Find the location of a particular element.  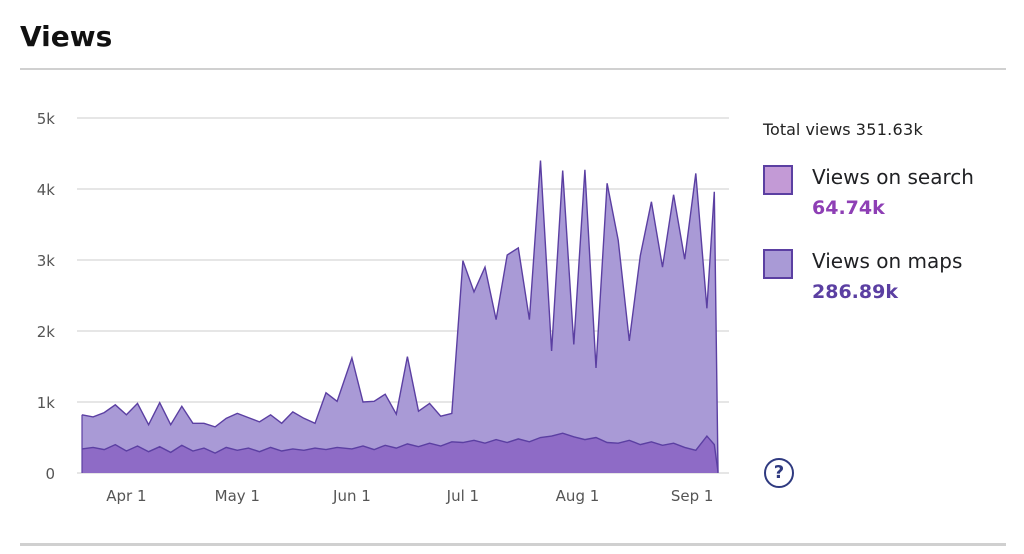

legend-value-search: 64.74k is located at coordinates (848, 208).